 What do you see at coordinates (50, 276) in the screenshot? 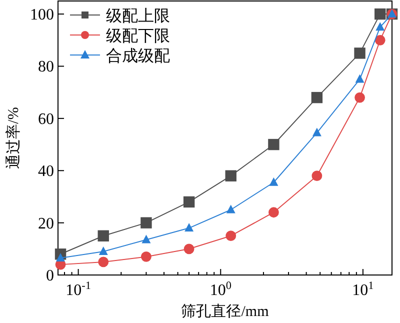
I see `y-tick-label: 0` at bounding box center [50, 276].